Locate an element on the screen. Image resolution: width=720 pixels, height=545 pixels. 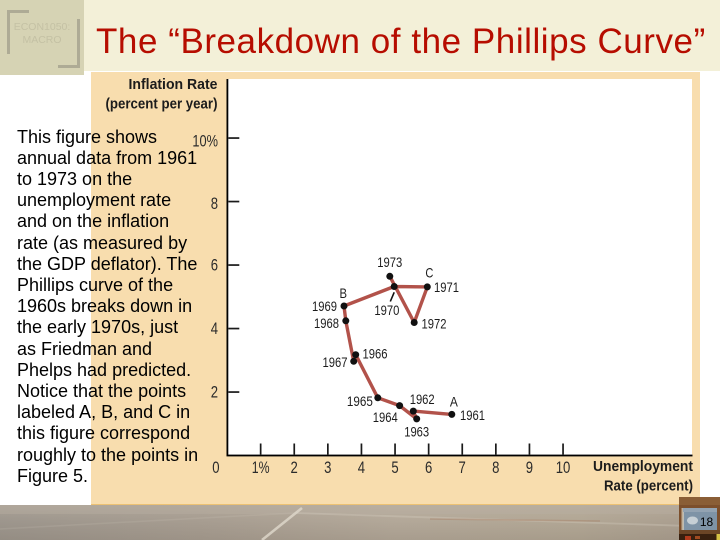
svg-text: Unemployment is located at coordinates (643, 466).